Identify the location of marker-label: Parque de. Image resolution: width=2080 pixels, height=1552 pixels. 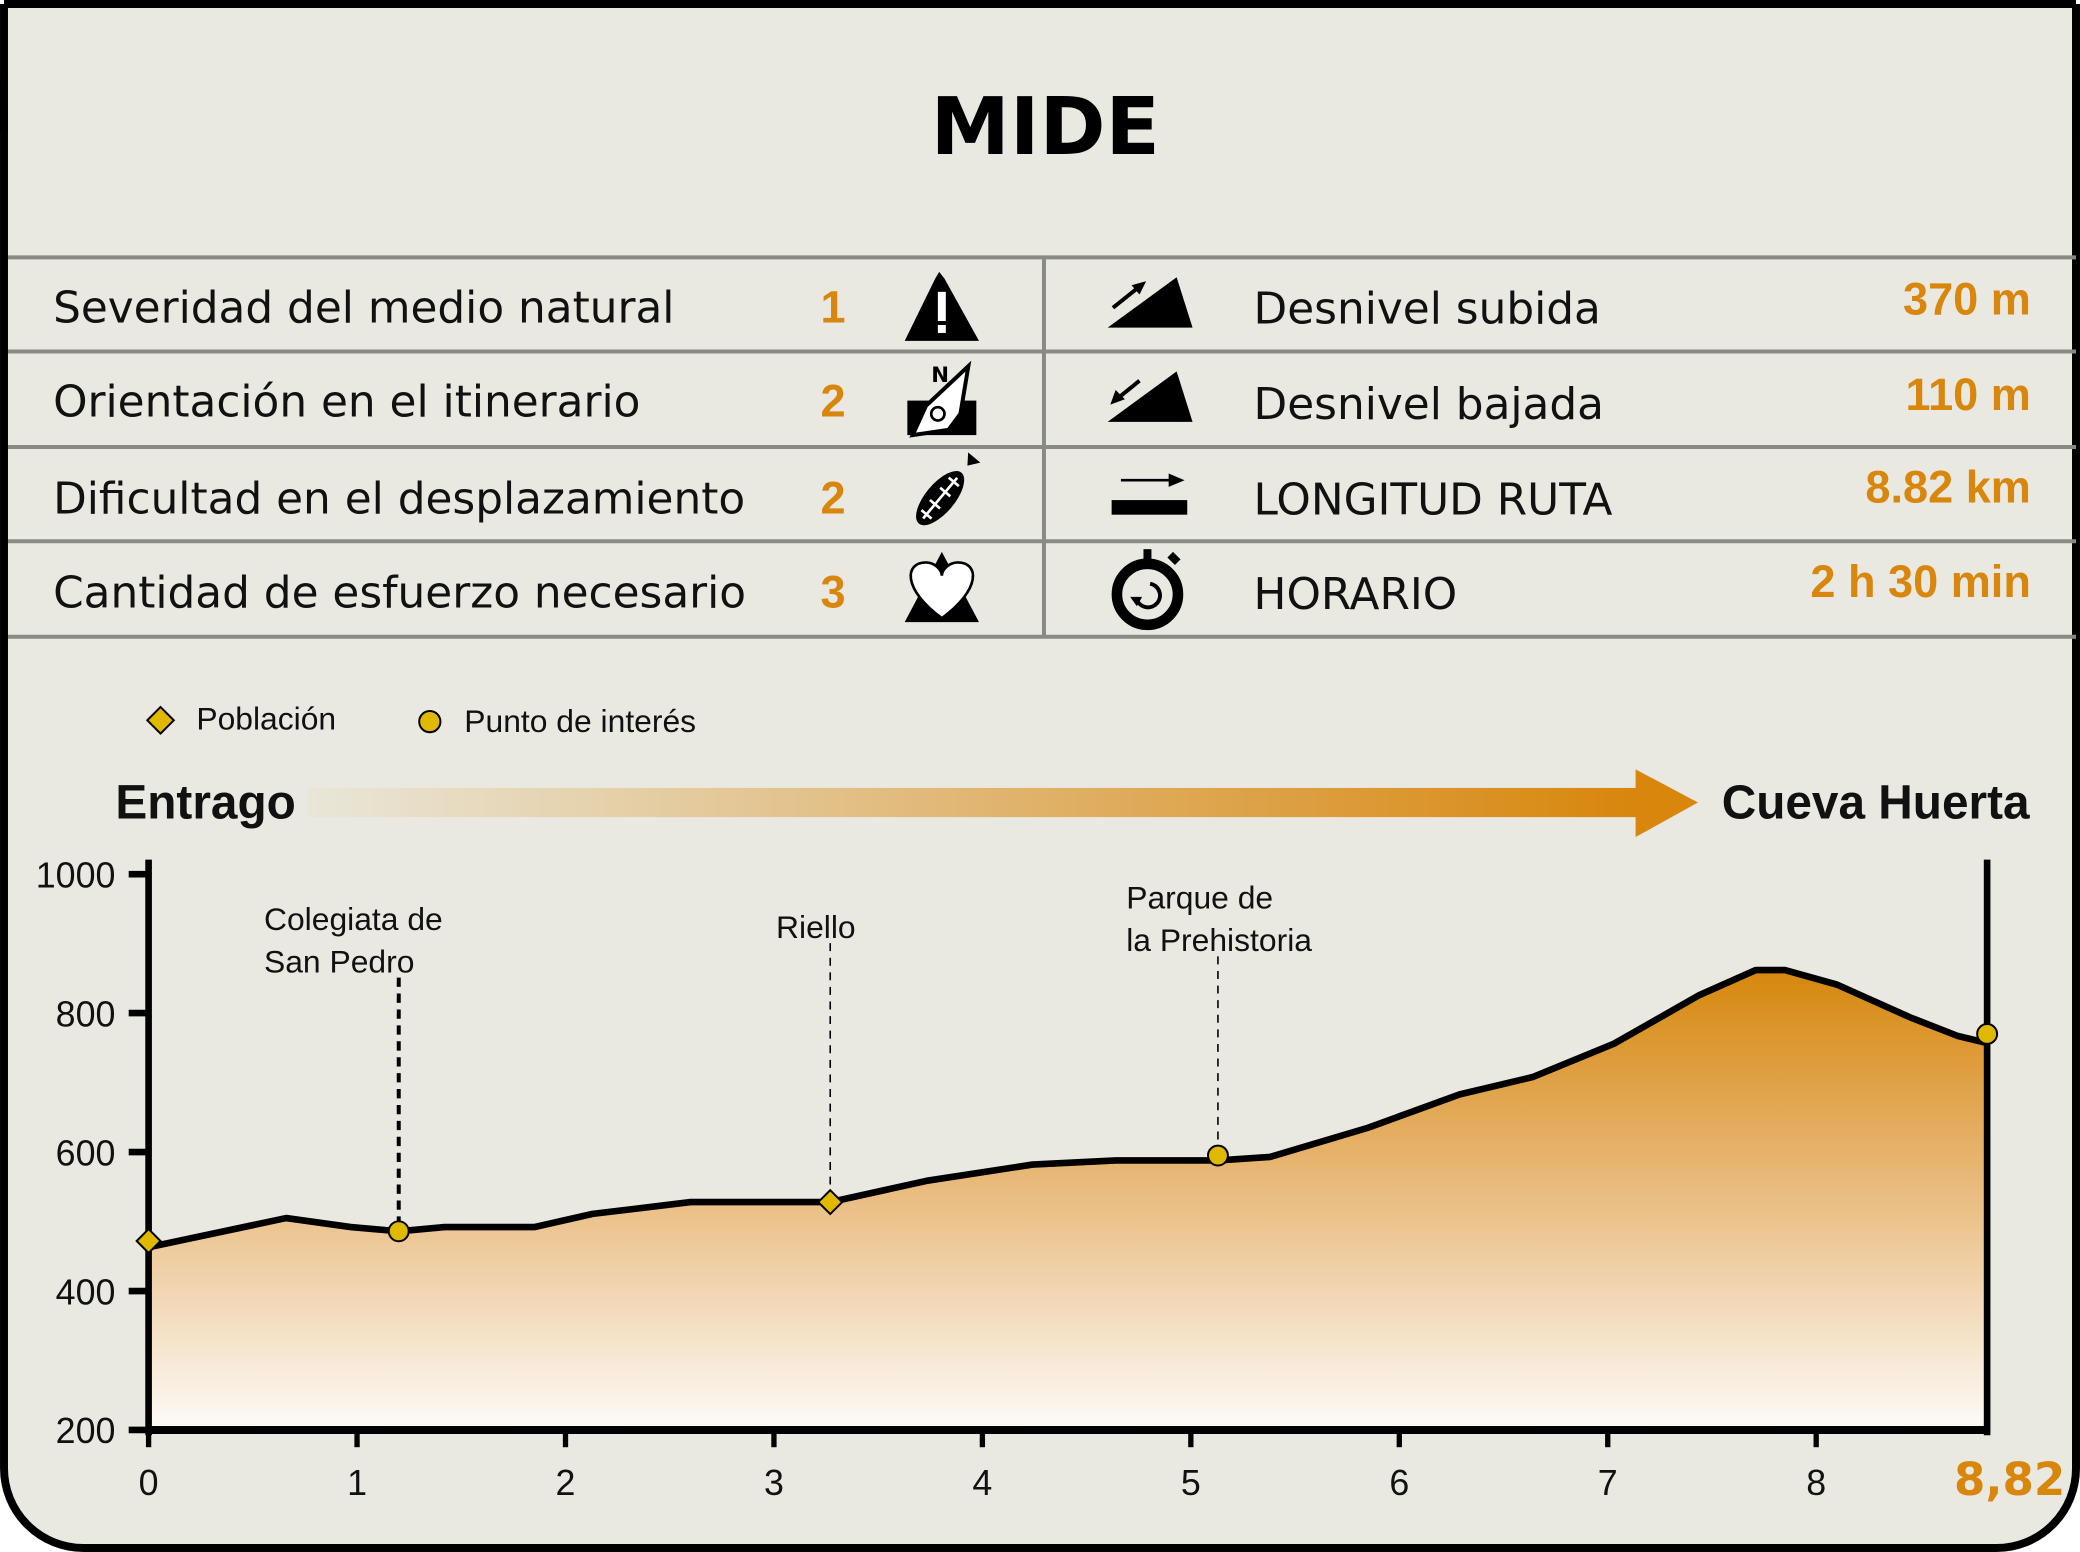
(1199, 898).